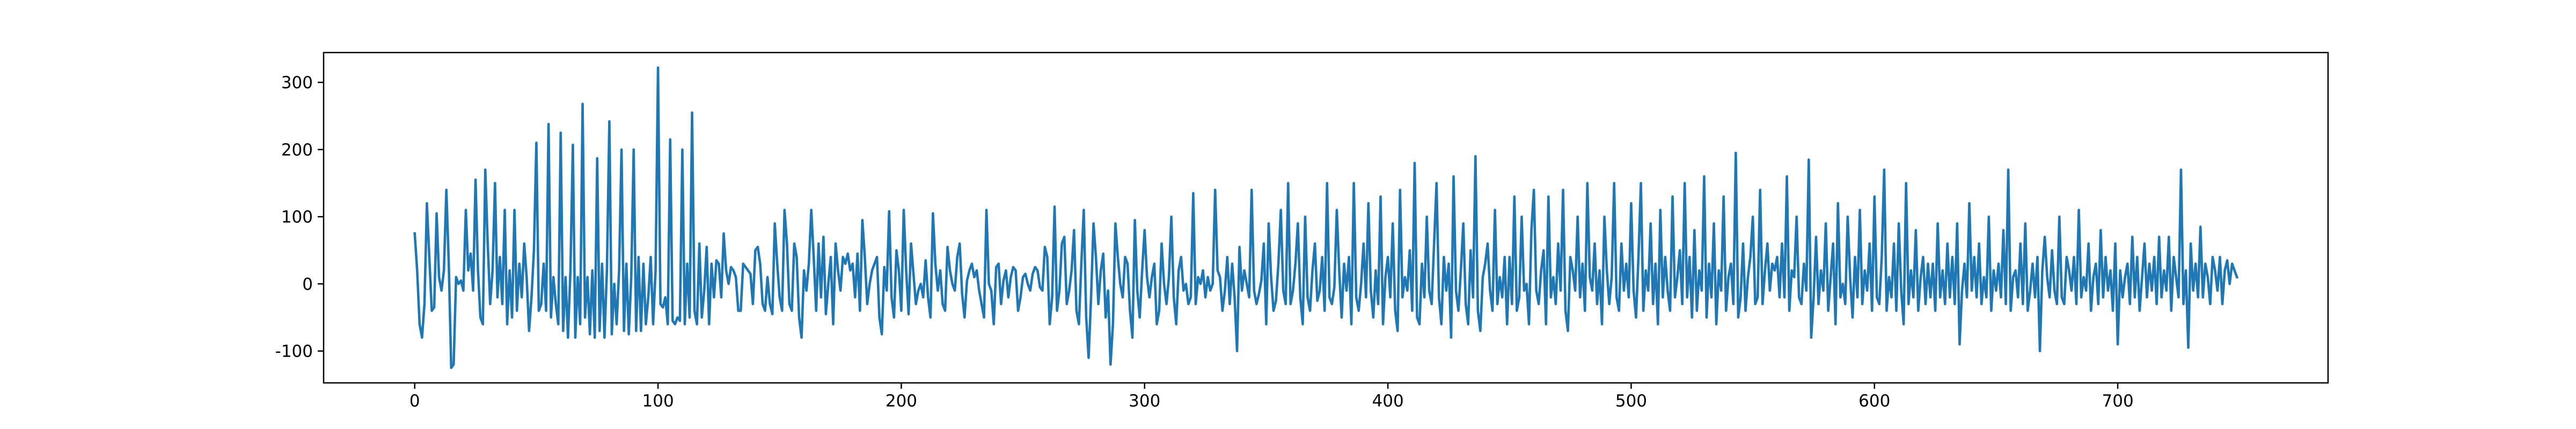 Image resolution: width=2576 pixels, height=429 pixels. I want to click on x-tick-label: 600, so click(1874, 401).